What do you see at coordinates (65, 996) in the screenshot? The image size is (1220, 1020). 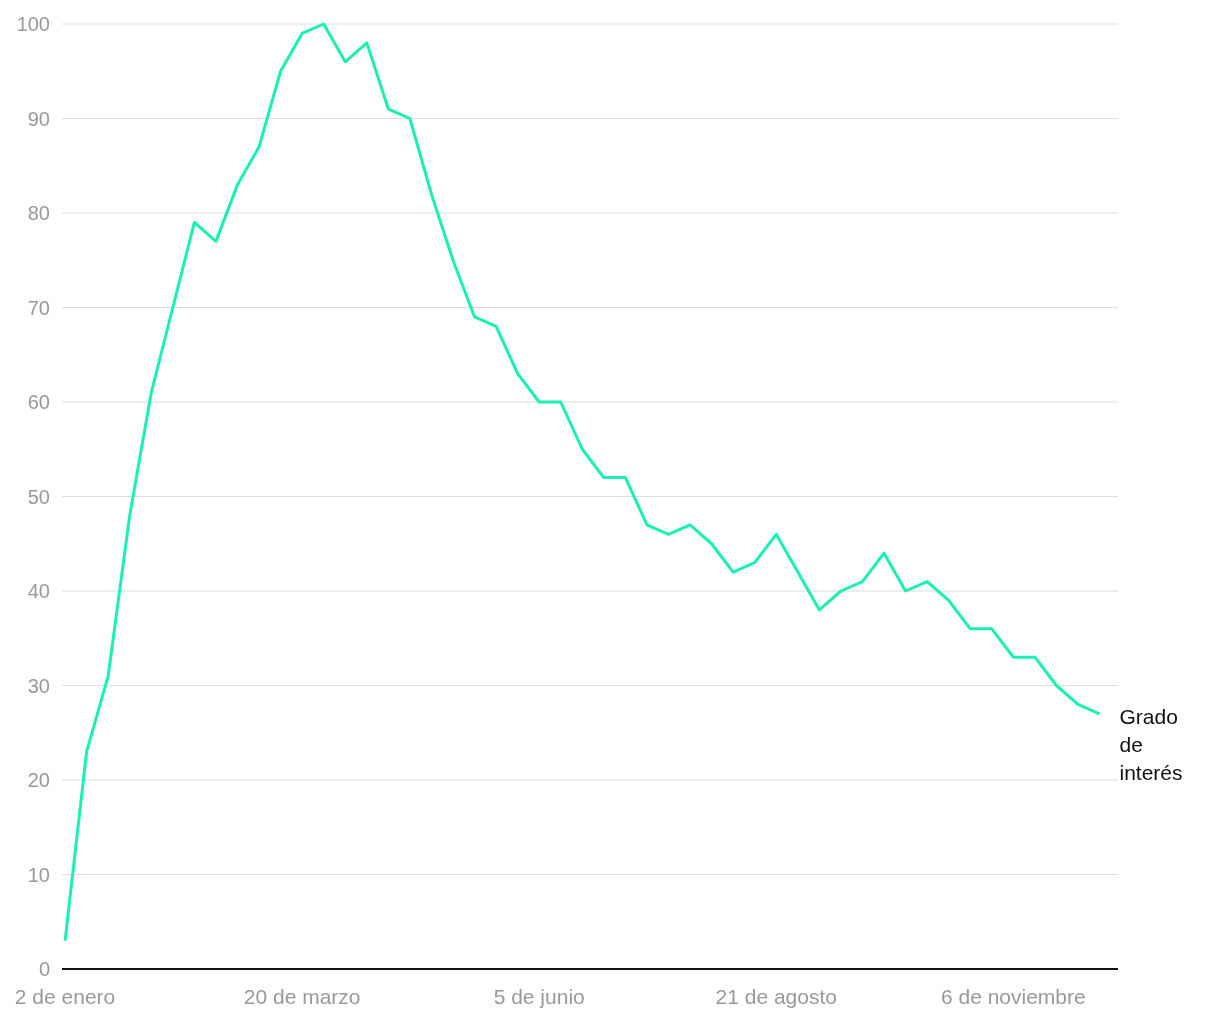 I see `x-tick-label: 2 de enero` at bounding box center [65, 996].